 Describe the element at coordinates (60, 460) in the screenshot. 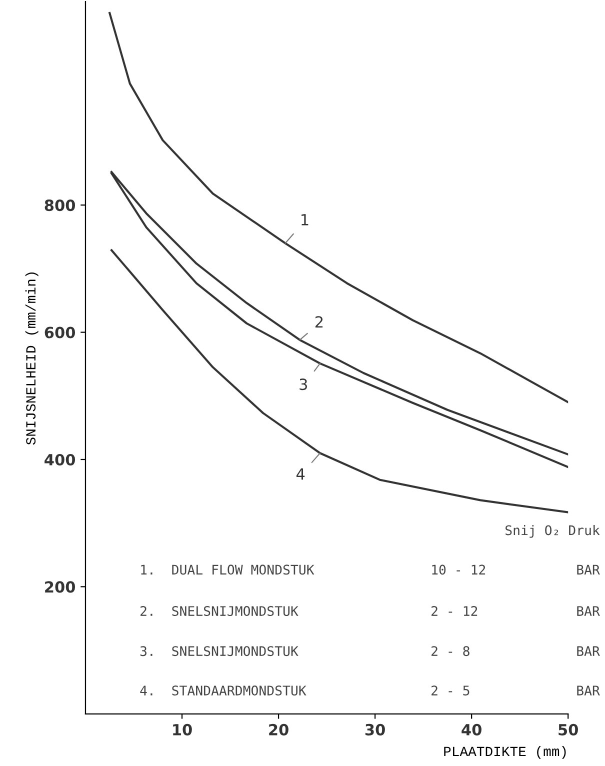

I see `y-tick-label: 400` at that location.